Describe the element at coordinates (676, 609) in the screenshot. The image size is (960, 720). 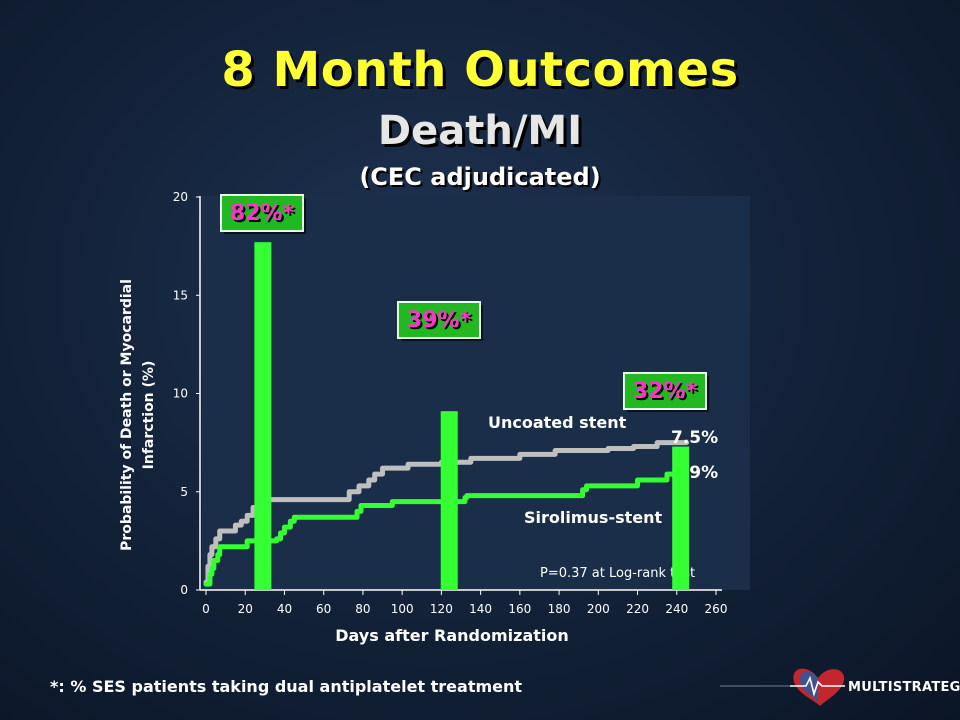
I see `x-tick-label: 240` at that location.